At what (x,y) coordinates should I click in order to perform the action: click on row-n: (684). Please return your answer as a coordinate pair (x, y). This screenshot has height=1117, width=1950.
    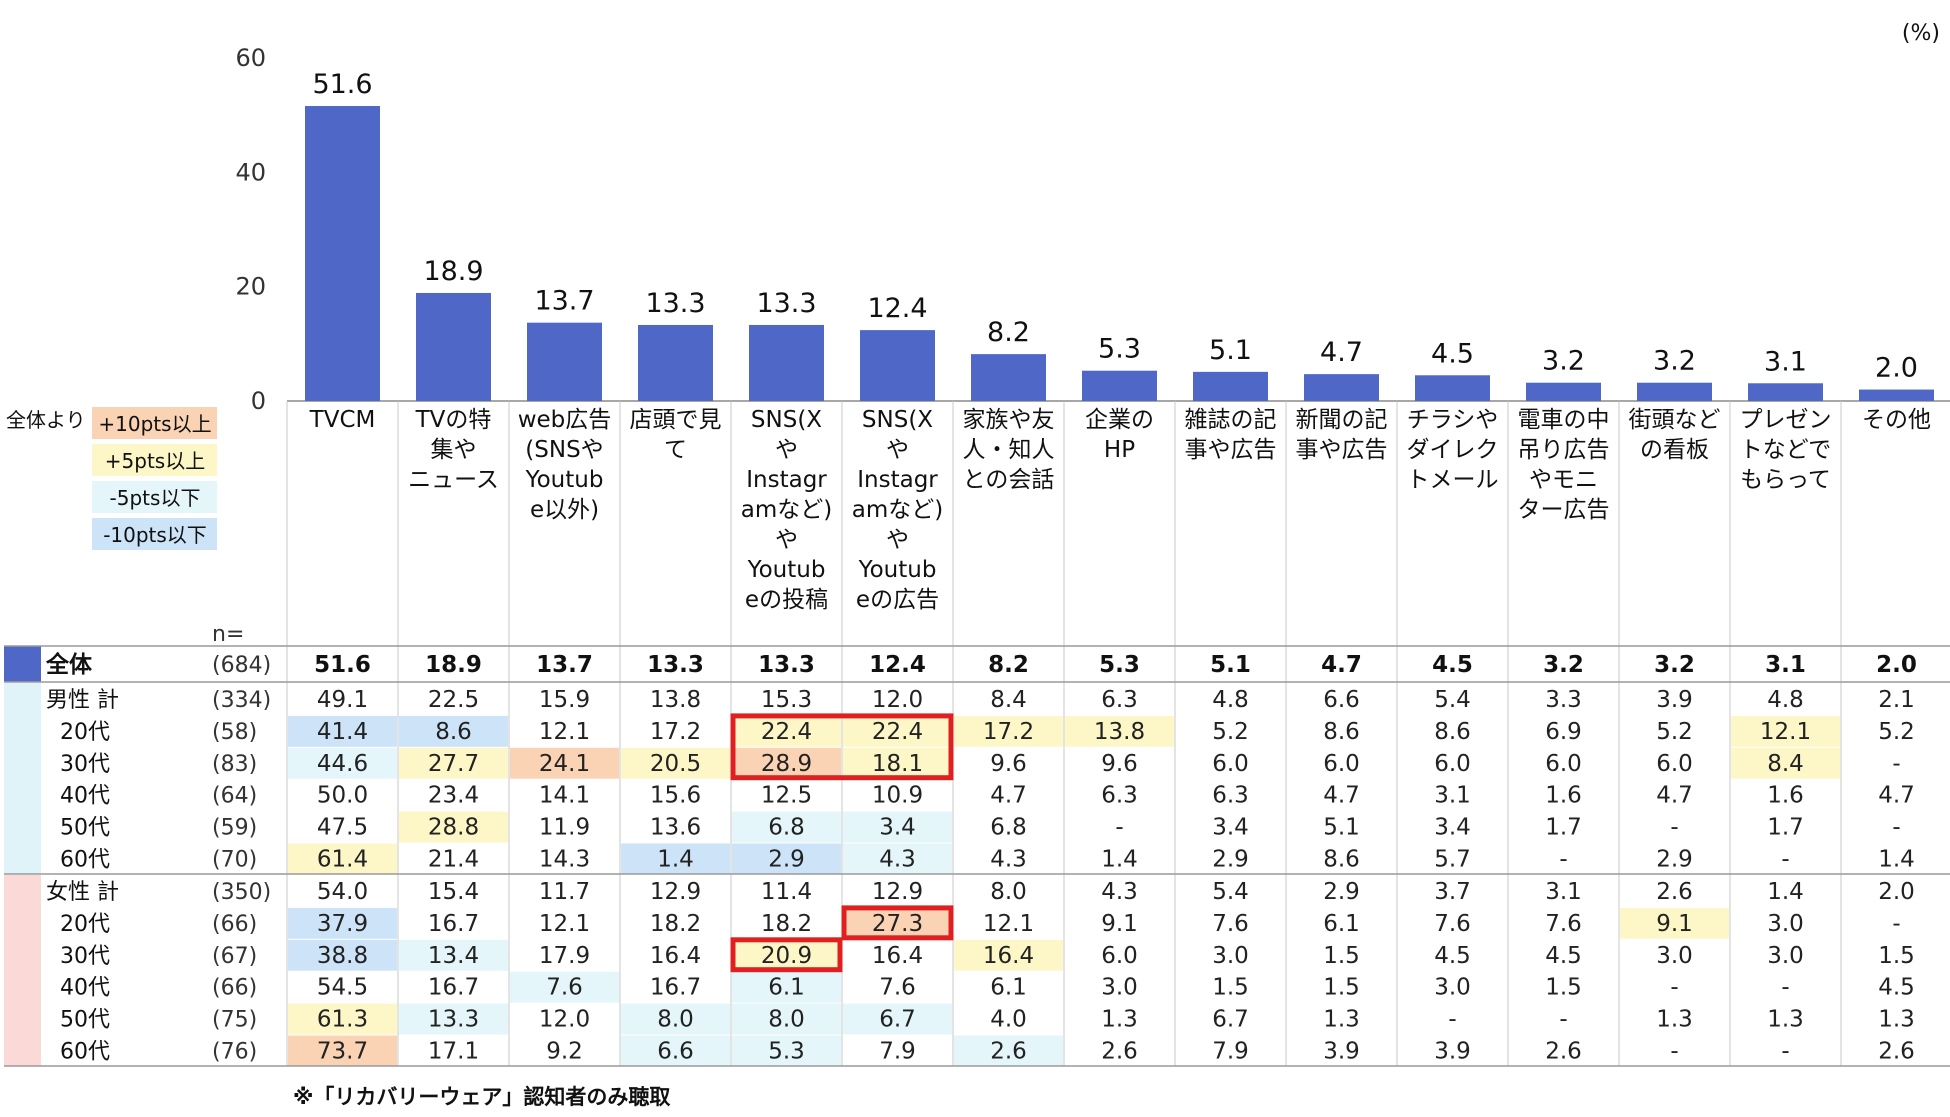
    Looking at the image, I should click on (241, 665).